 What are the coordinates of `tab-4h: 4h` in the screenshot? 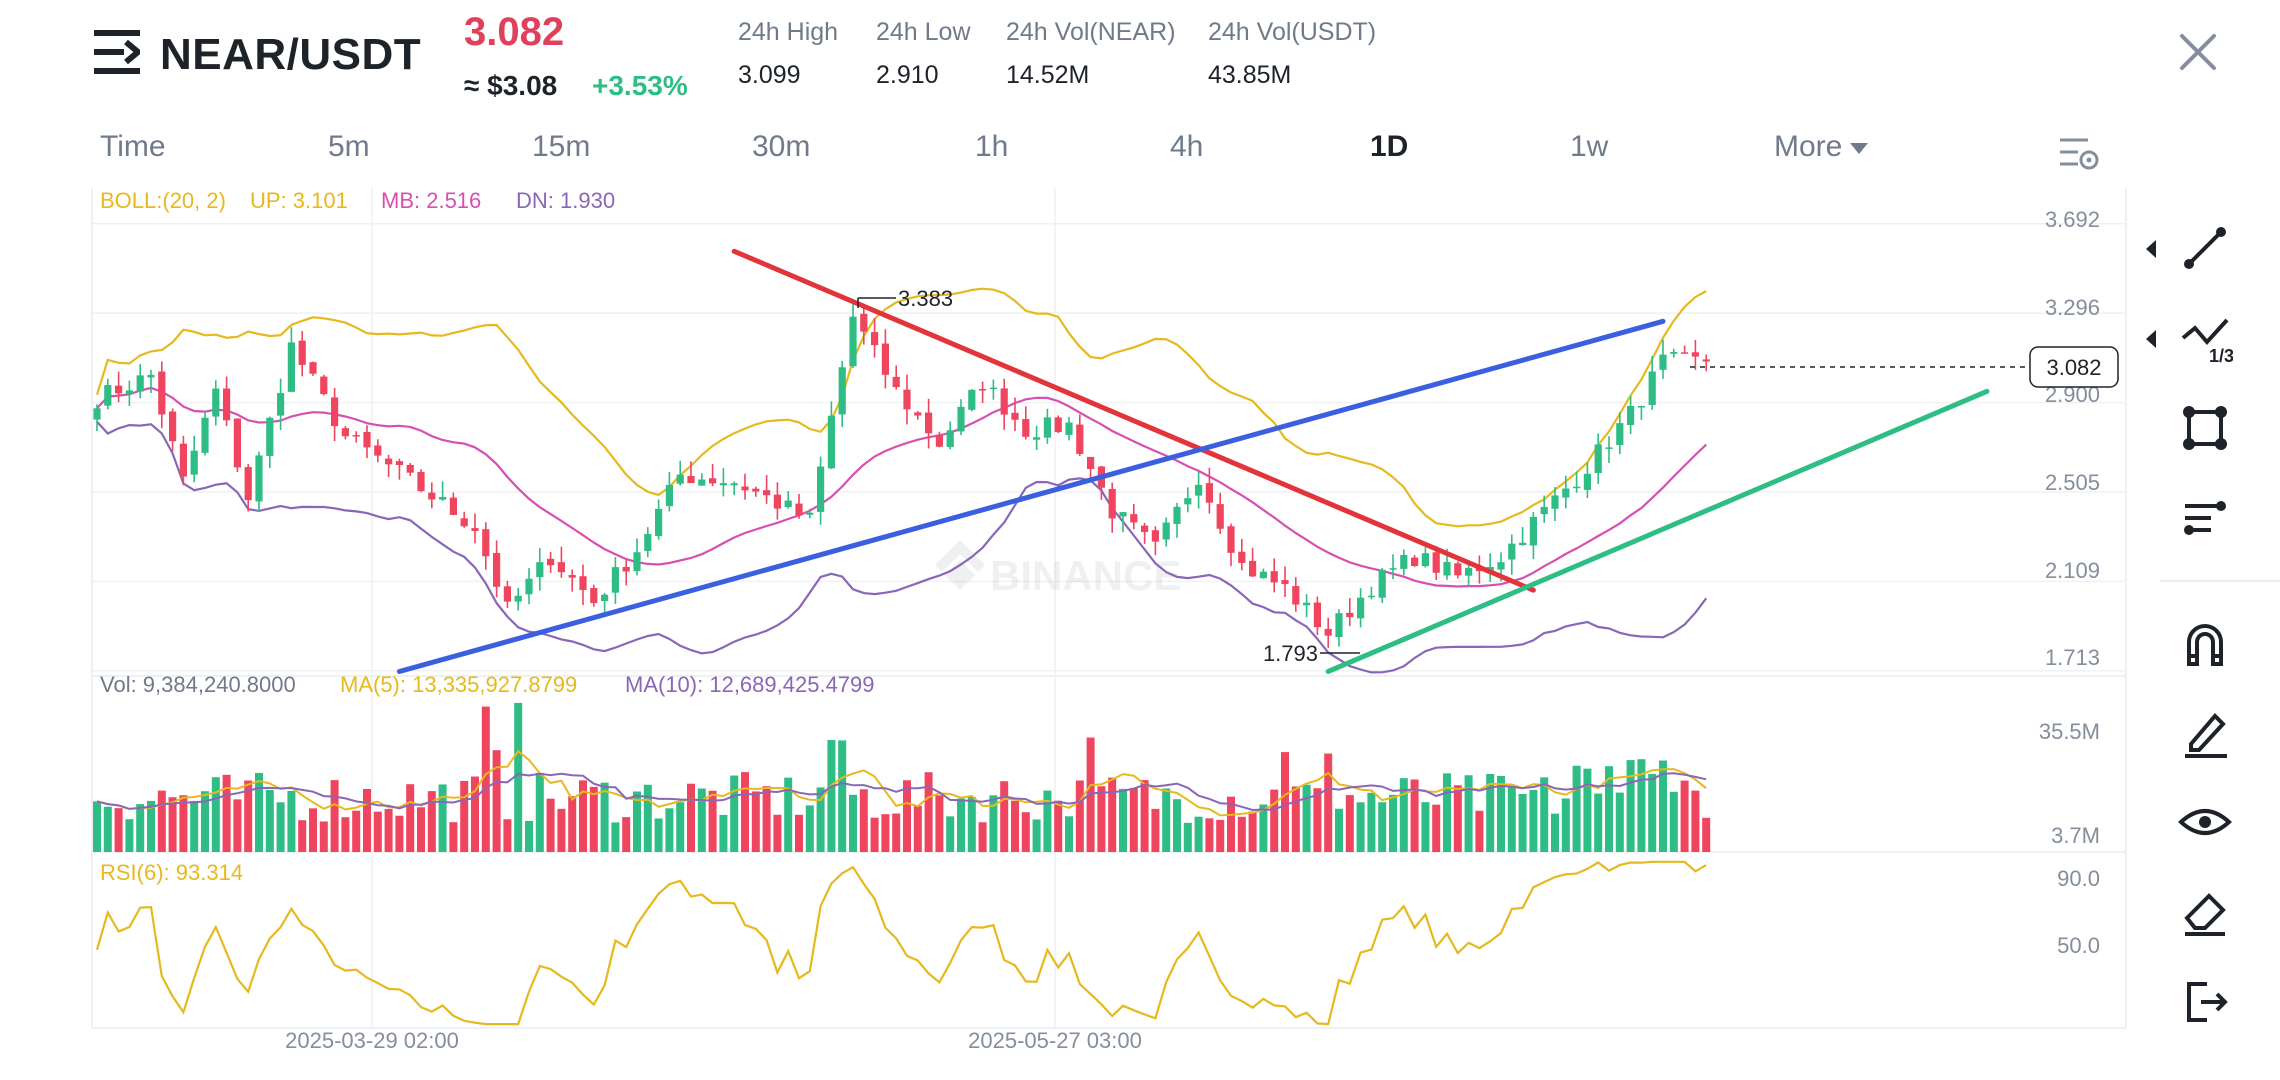 It's located at (1187, 146).